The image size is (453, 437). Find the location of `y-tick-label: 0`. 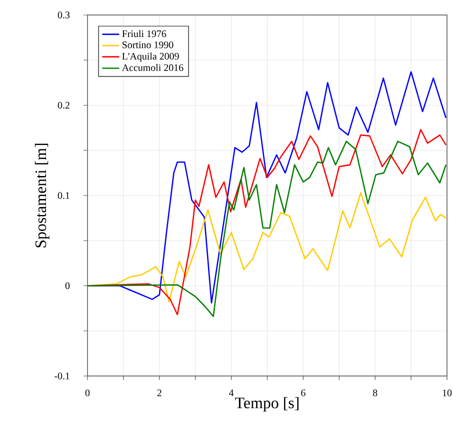

y-tick-label: 0 is located at coordinates (67, 286).